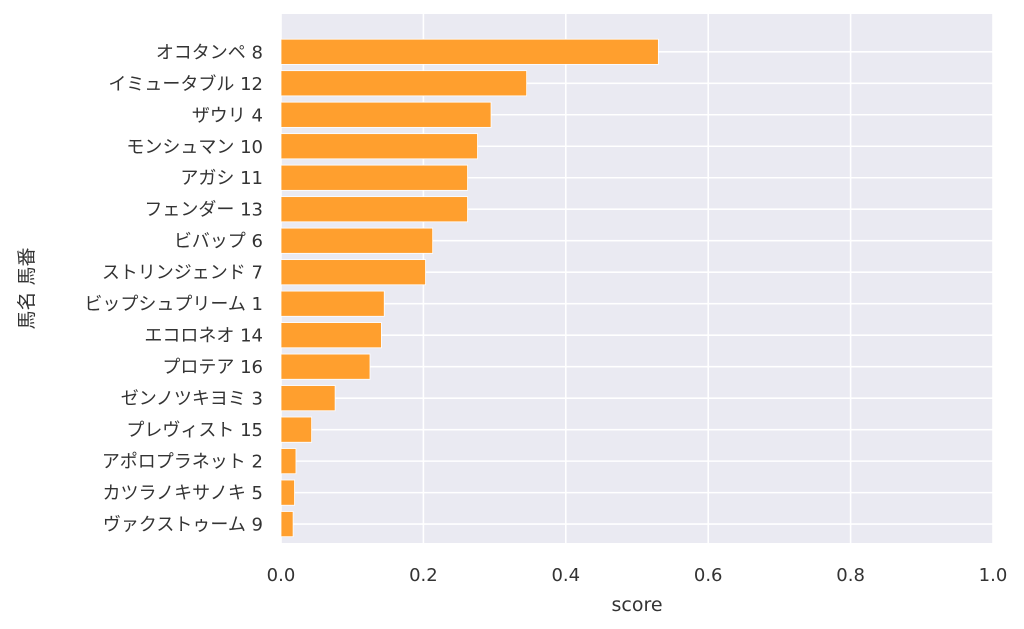 The height and width of the screenshot is (629, 1024). I want to click on y-tick-label: イミュータブル 12, so click(185, 84).